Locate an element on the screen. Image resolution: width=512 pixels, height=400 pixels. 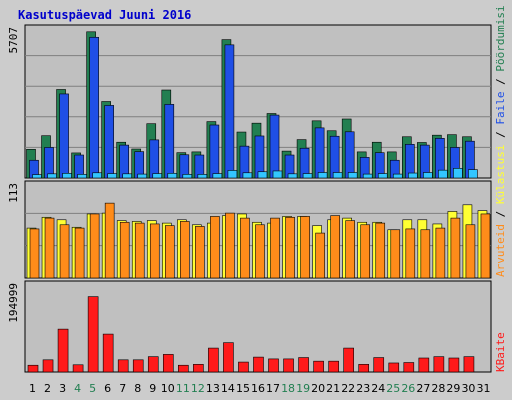
x-tick-label: 7 is located at coordinates (122, 388).